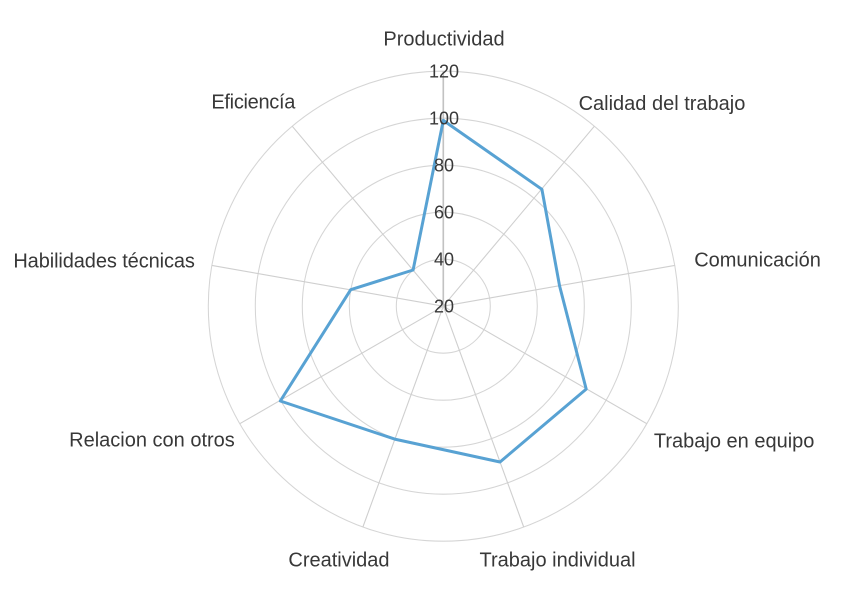 Image resolution: width=847 pixels, height=592 pixels. I want to click on svg-text: Productividad, so click(443, 40).